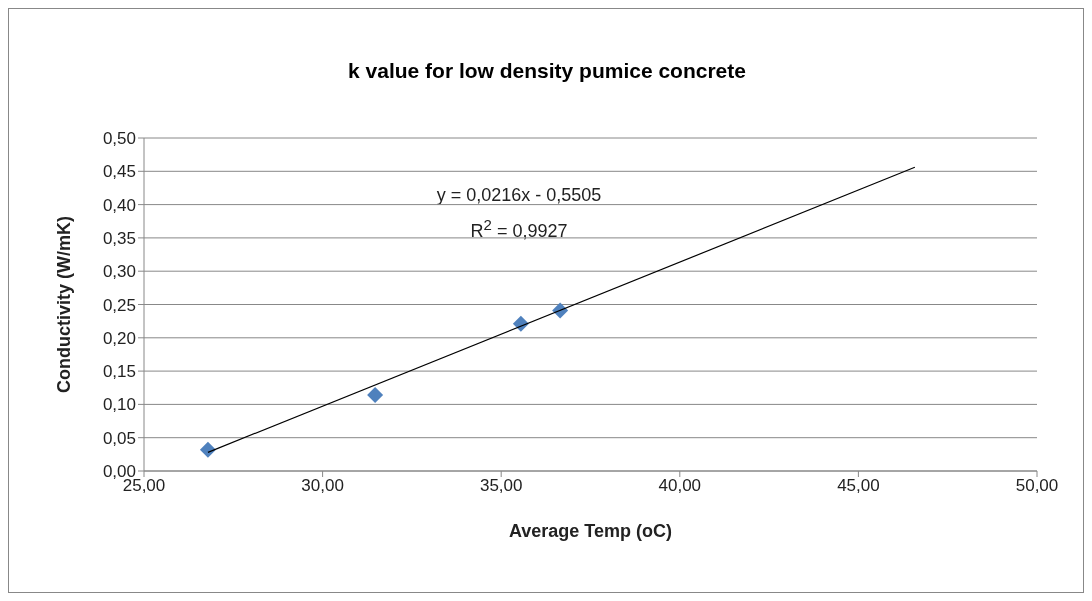 The height and width of the screenshot is (601, 1092). Describe the element at coordinates (119, 305) in the screenshot. I see `y-tick-label: 0,25` at that location.